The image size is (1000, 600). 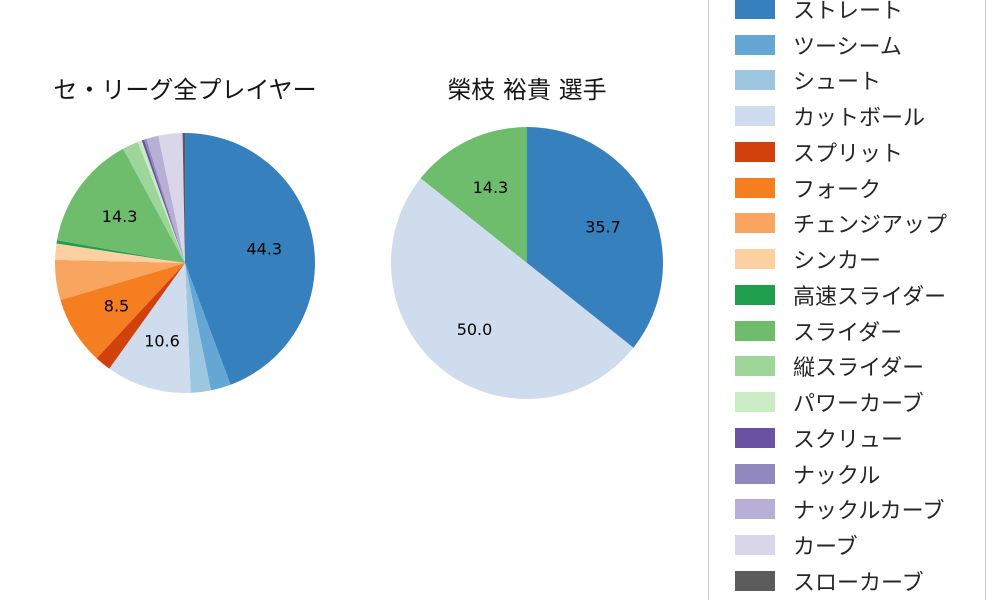 I want to click on legend-item: スライダー, so click(x=860, y=331).